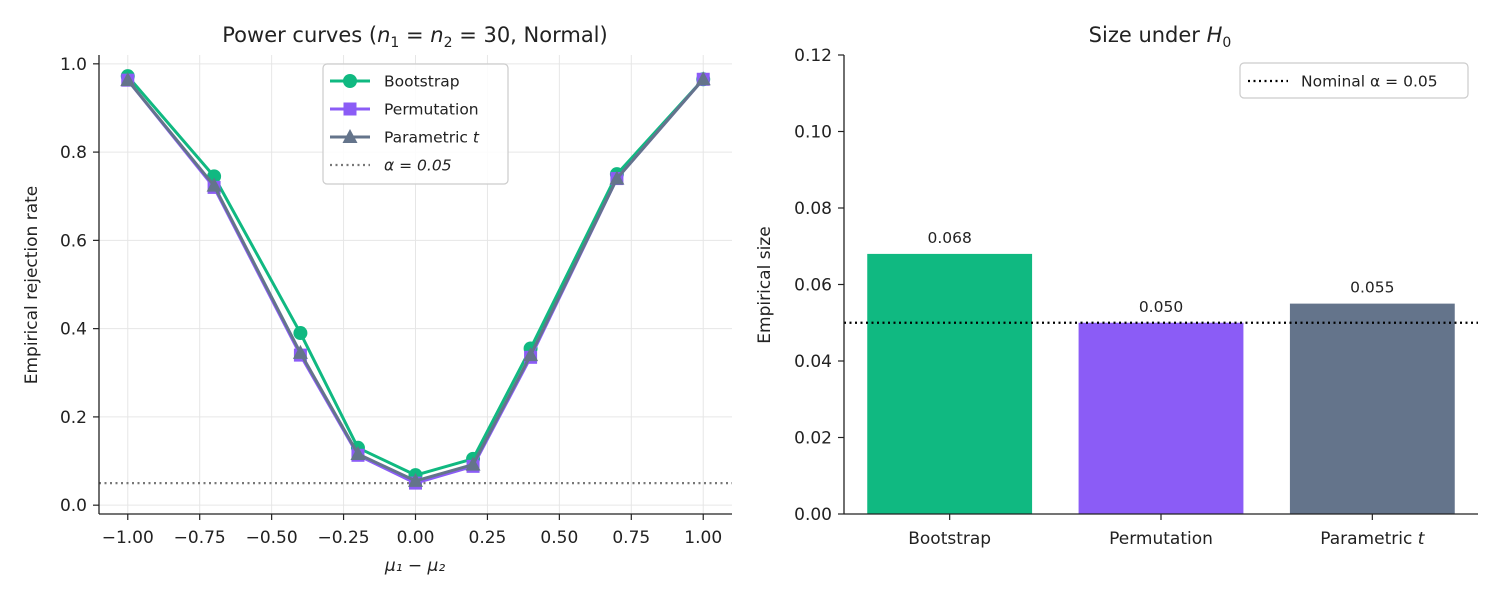  I want to click on legend-entry-alpha: α = 0.05, so click(391, 166).